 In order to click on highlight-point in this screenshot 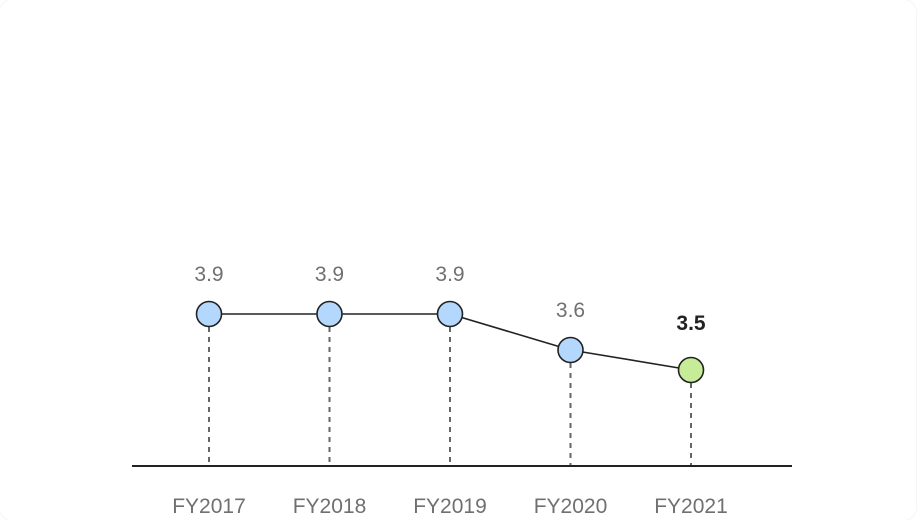, I will do `click(691, 370)`.